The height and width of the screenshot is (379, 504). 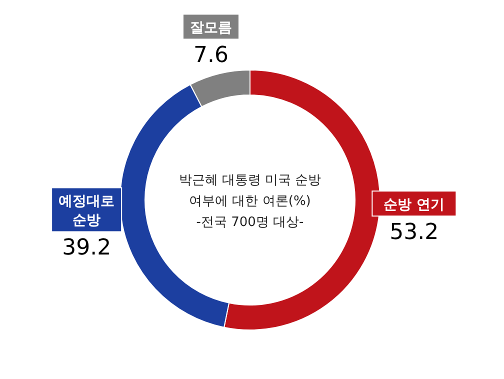 What do you see at coordinates (210, 55) in the screenshot?
I see `data-label: 7.6` at bounding box center [210, 55].